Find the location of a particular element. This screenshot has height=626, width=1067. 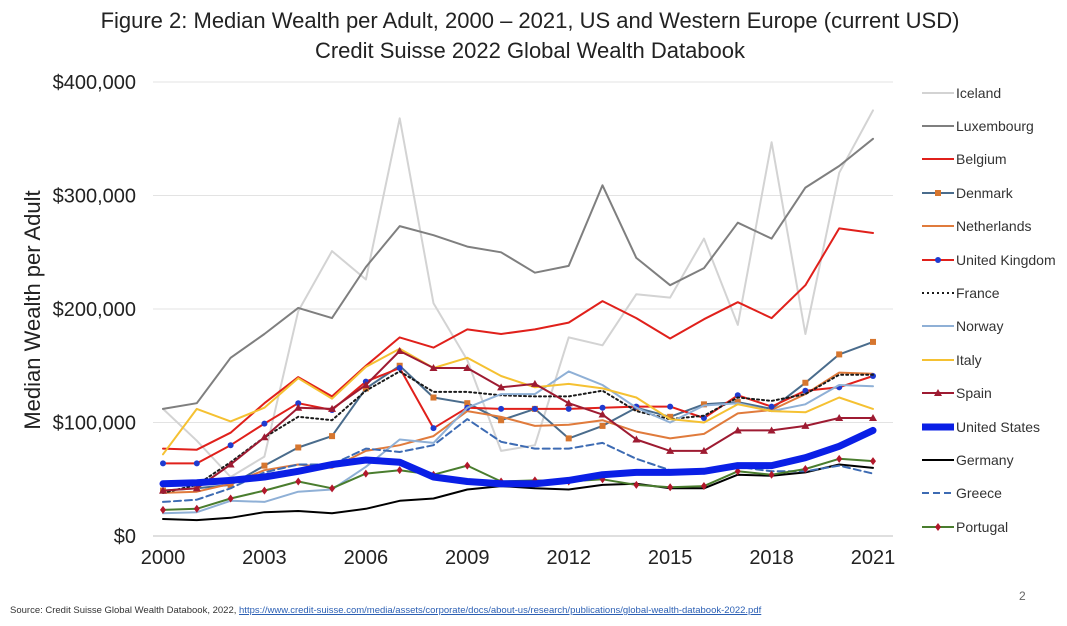

series-netherlands is located at coordinates (518, 432).